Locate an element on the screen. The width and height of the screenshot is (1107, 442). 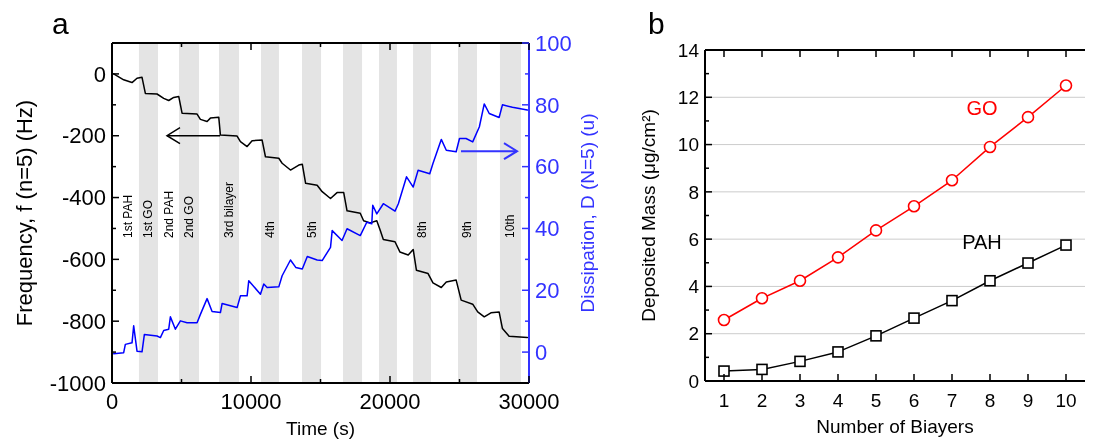
x-tick-label: 30000 is located at coordinates (529, 401).